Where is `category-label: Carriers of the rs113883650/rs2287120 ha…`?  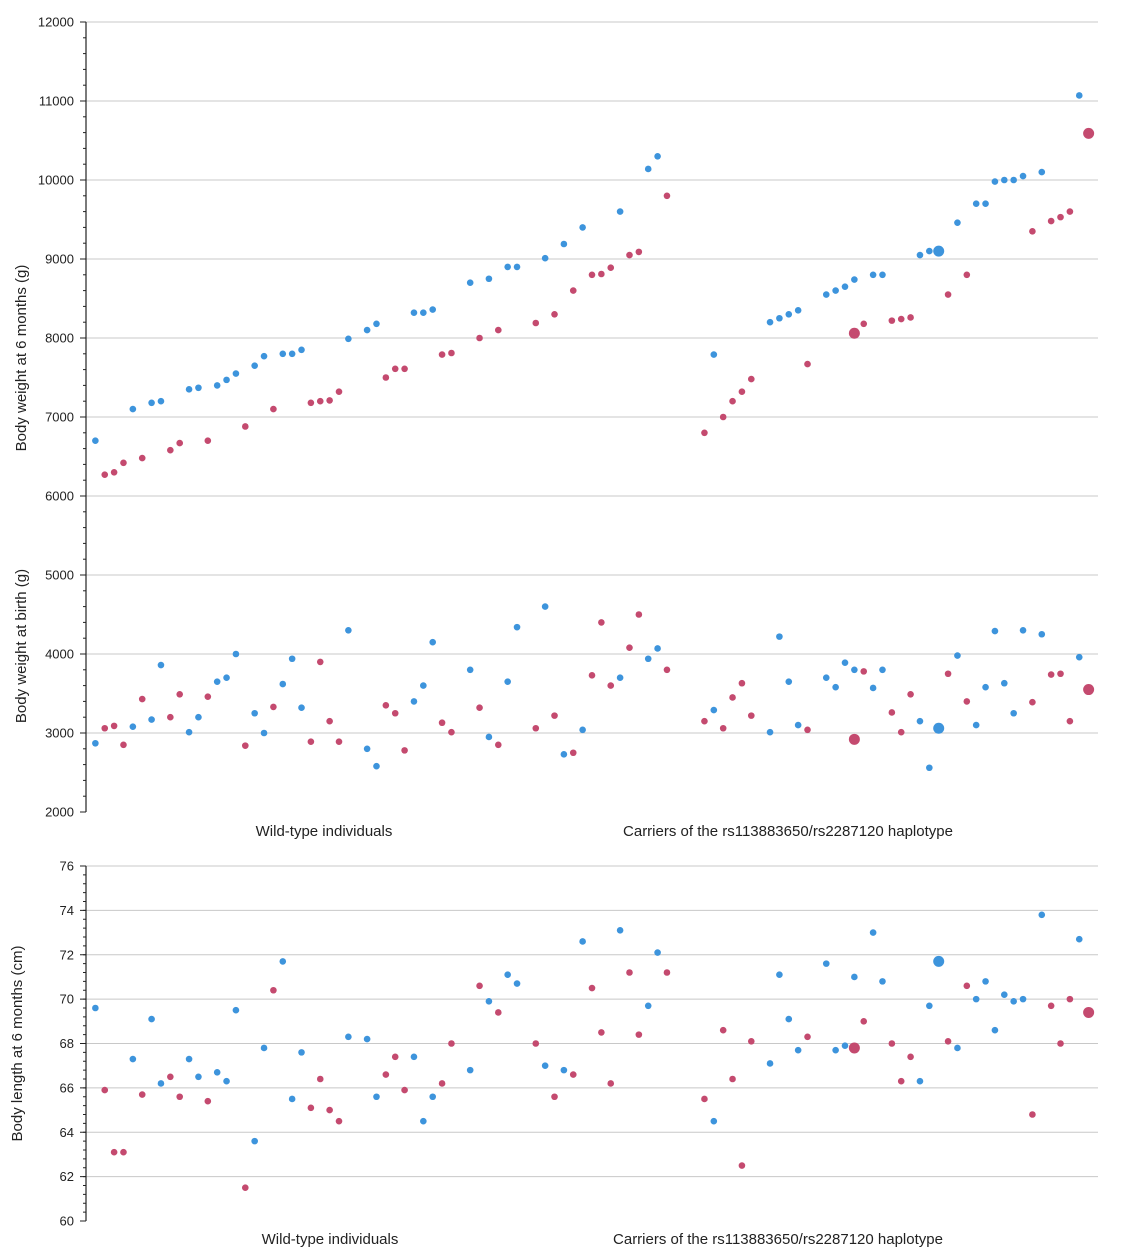 category-label: Carriers of the rs113883650/rs2287120 ha… is located at coordinates (778, 1239).